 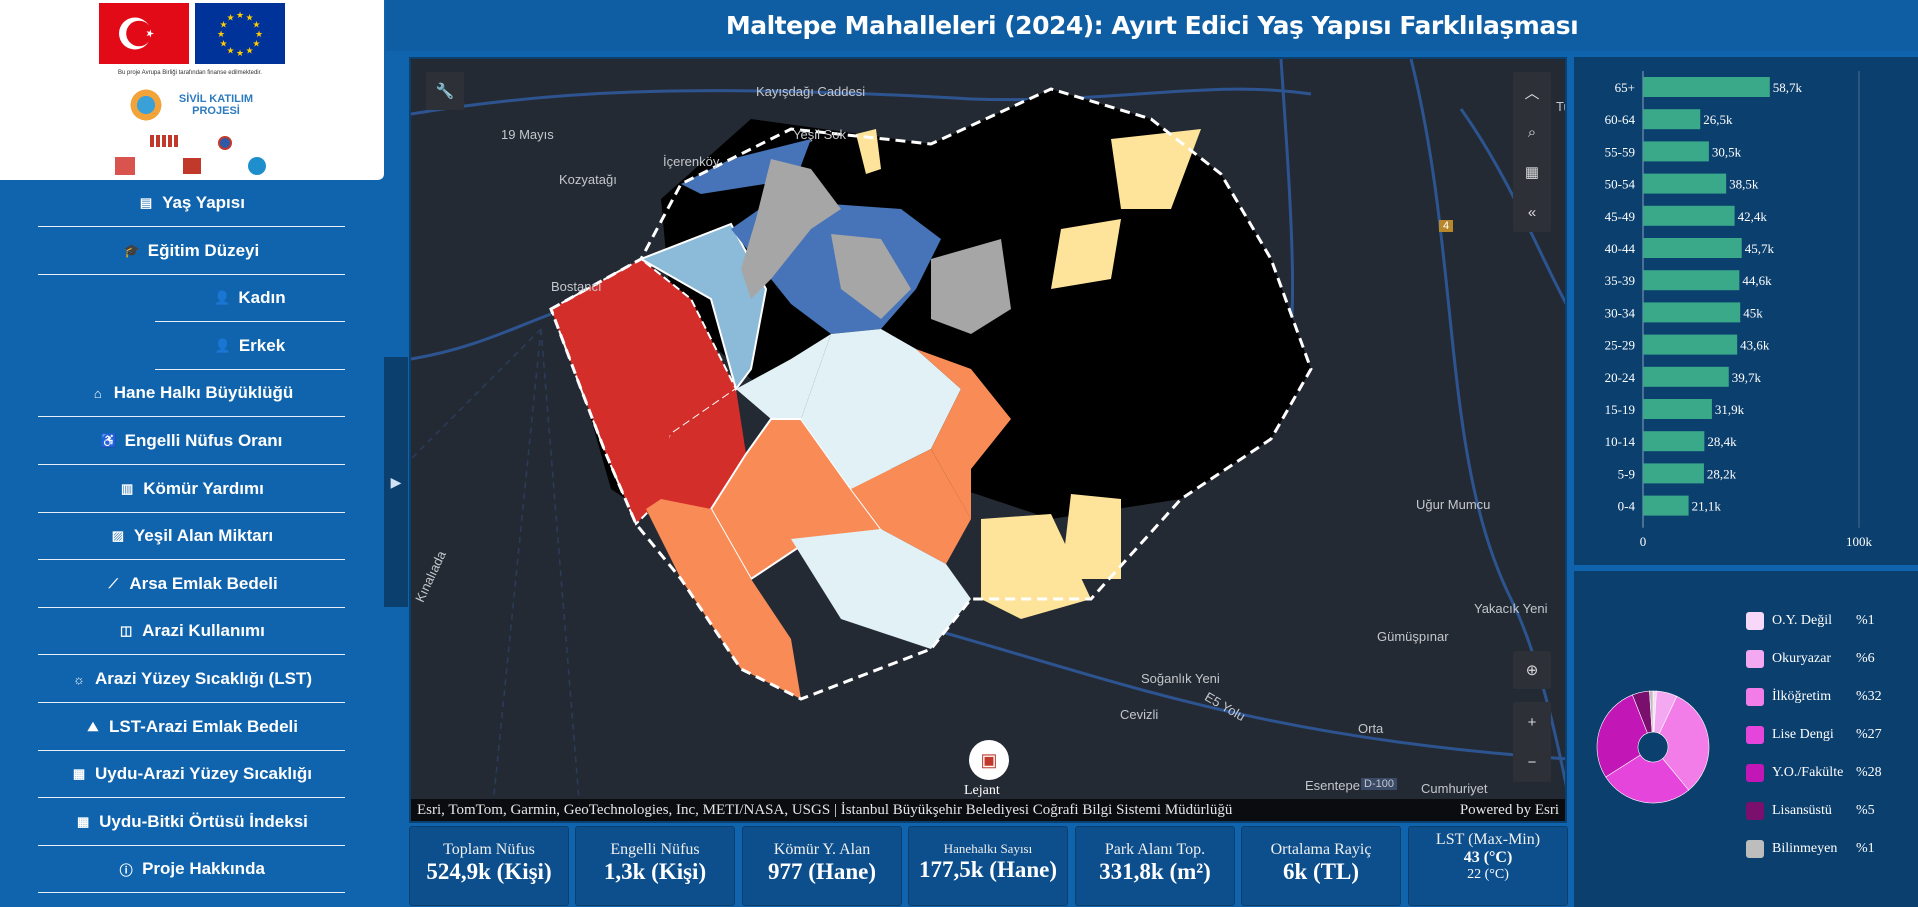 What do you see at coordinates (146, 202) in the screenshot?
I see `bar-chart-icon: ▤` at bounding box center [146, 202].